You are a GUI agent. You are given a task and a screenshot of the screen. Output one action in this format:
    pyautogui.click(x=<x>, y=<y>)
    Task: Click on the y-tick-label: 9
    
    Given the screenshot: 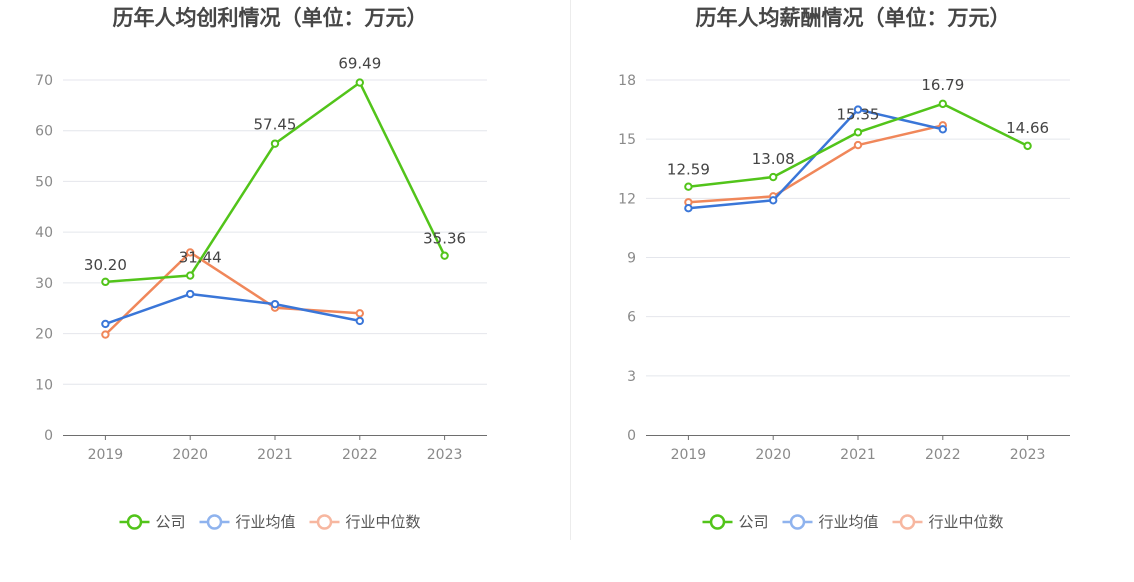 What is the action you would take?
    pyautogui.click(x=631, y=259)
    